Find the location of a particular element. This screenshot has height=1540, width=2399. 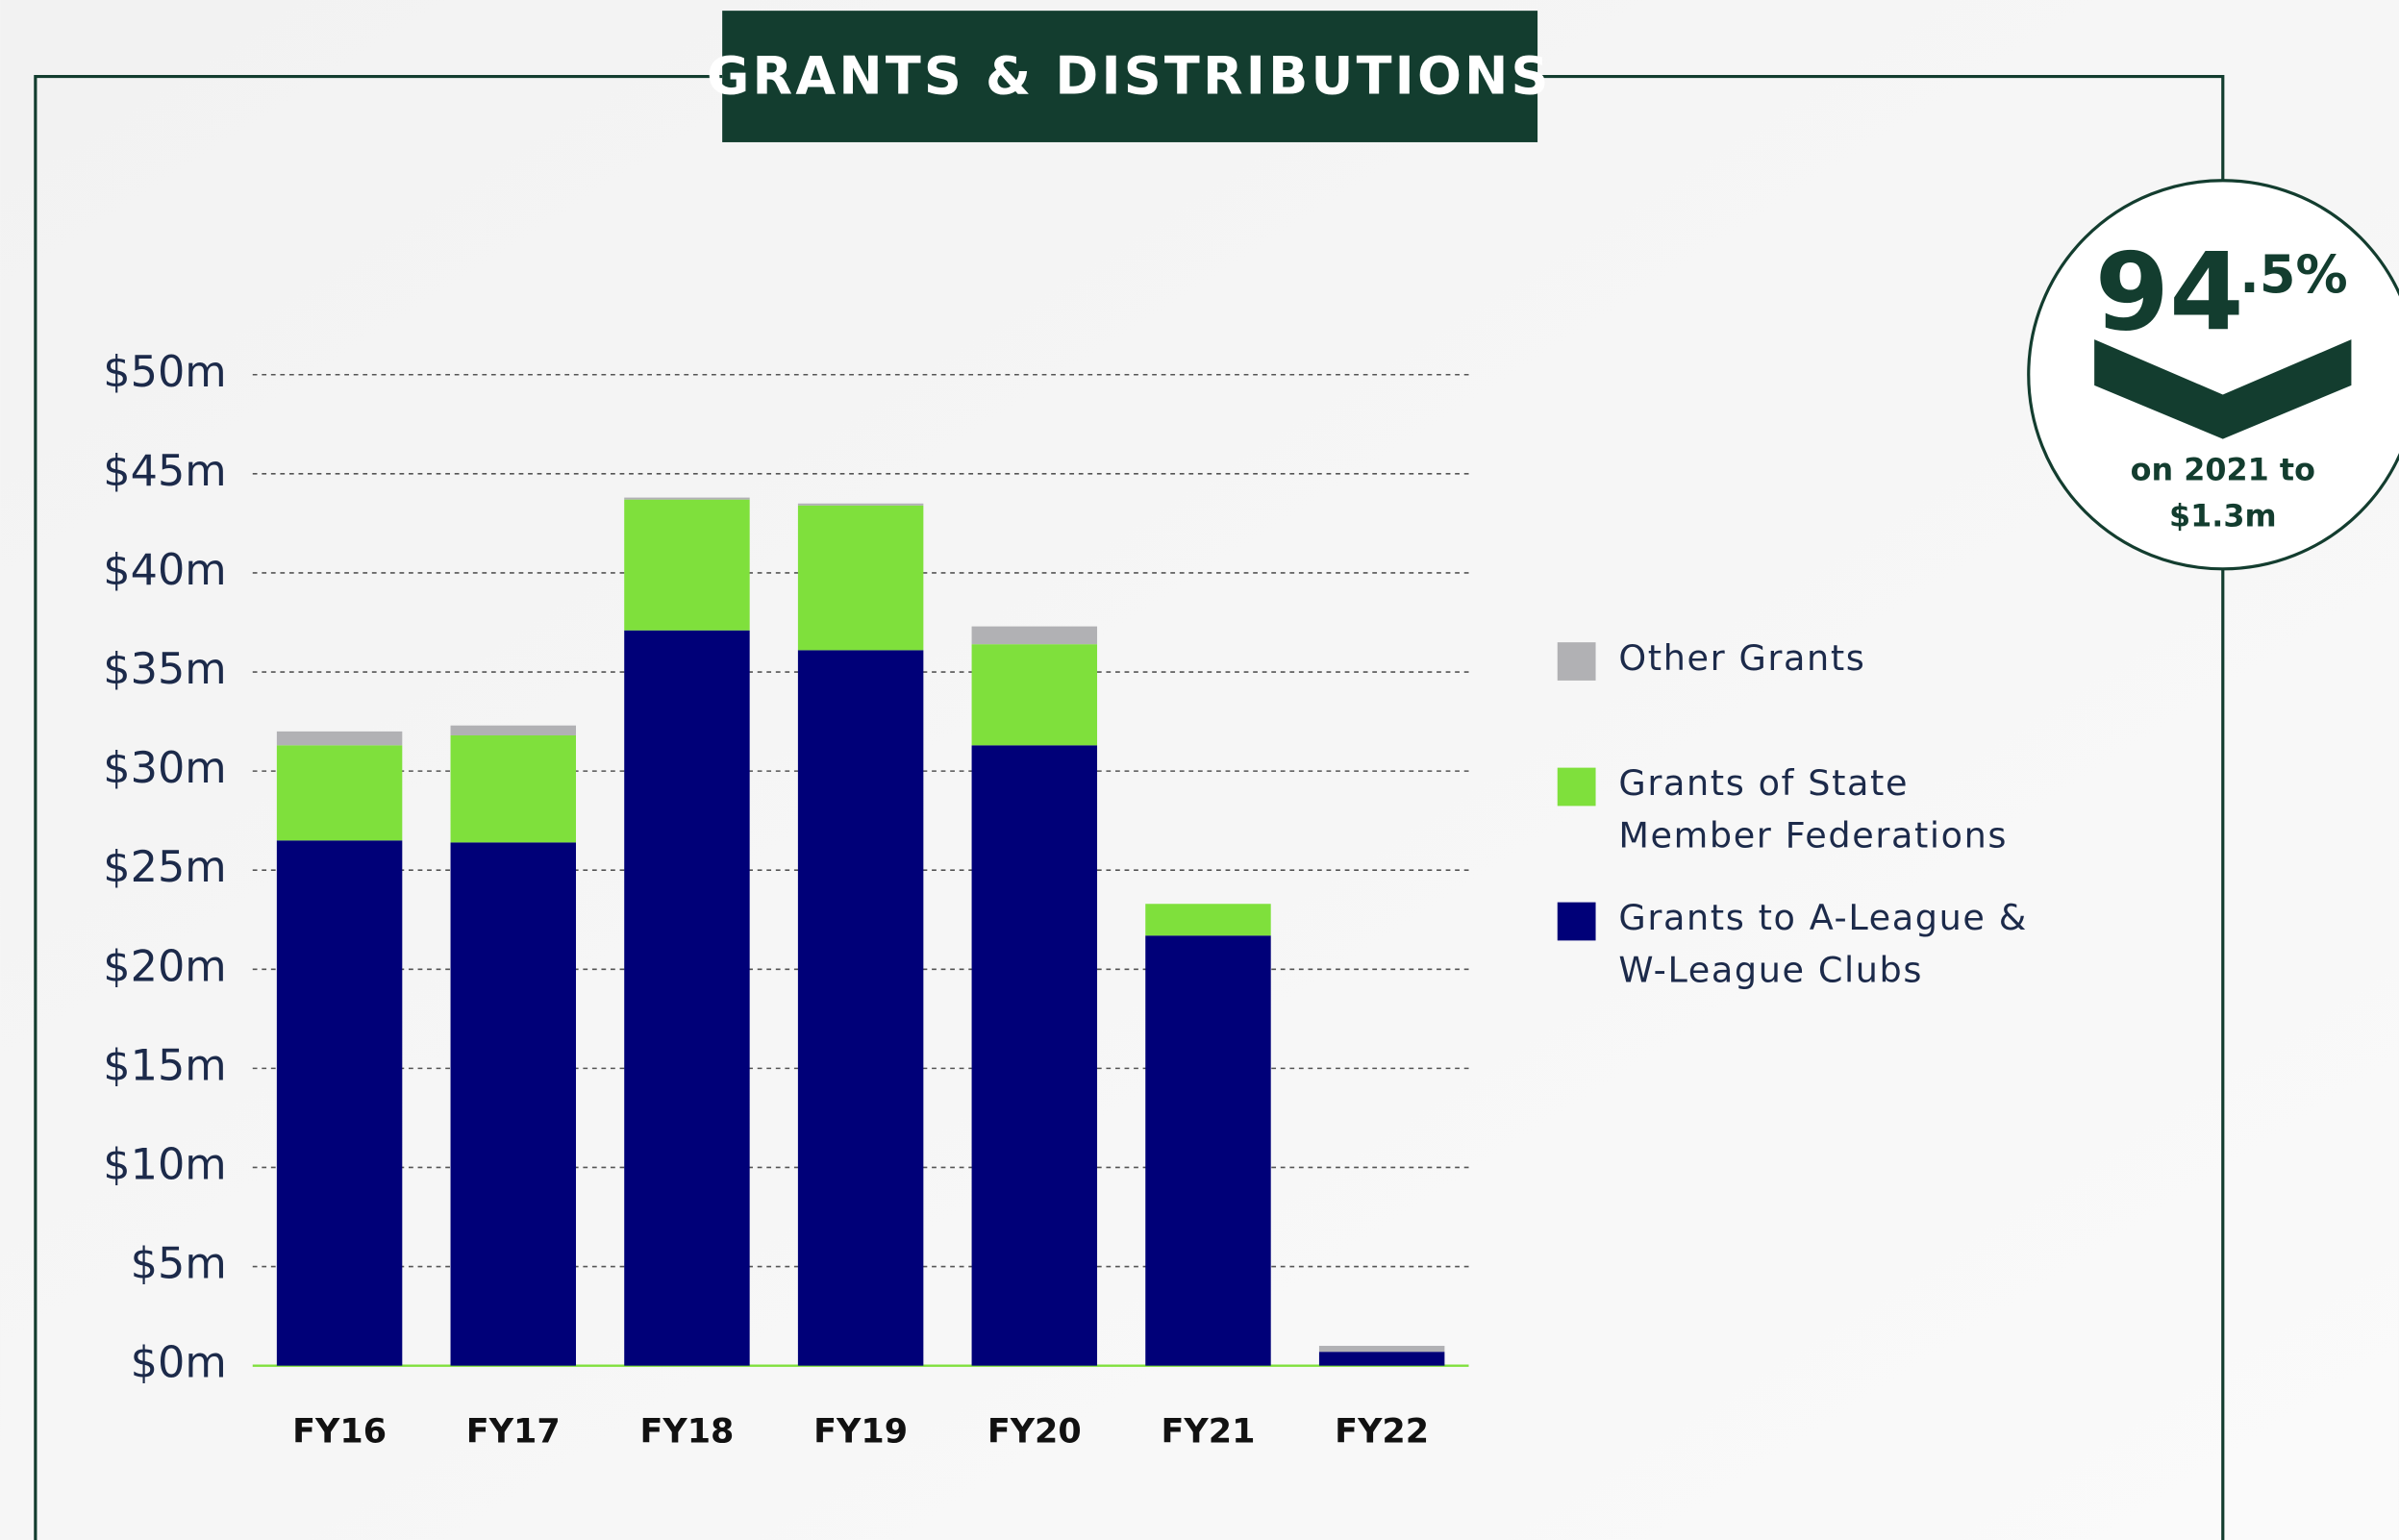

legend-label-box: Other Grants is located at coordinates (1742, 659).